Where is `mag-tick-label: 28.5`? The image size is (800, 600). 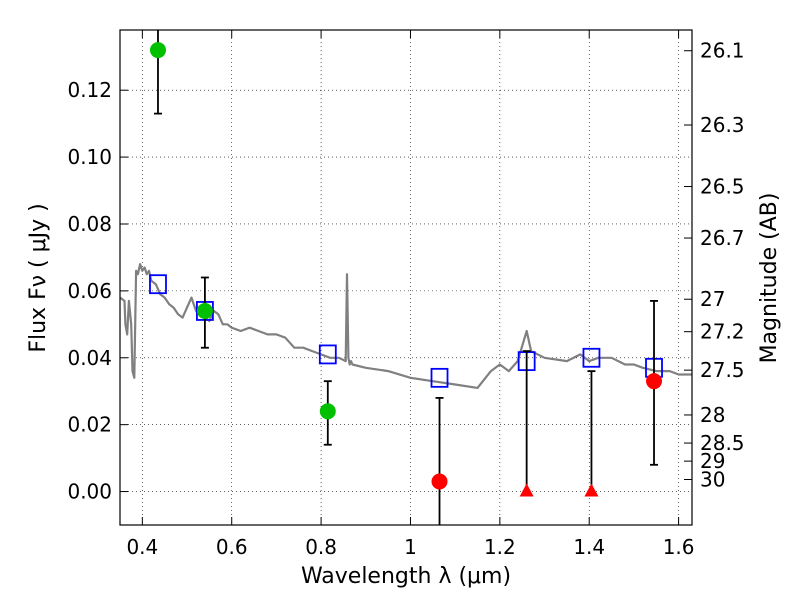
mag-tick-label: 28.5 is located at coordinates (722, 443).